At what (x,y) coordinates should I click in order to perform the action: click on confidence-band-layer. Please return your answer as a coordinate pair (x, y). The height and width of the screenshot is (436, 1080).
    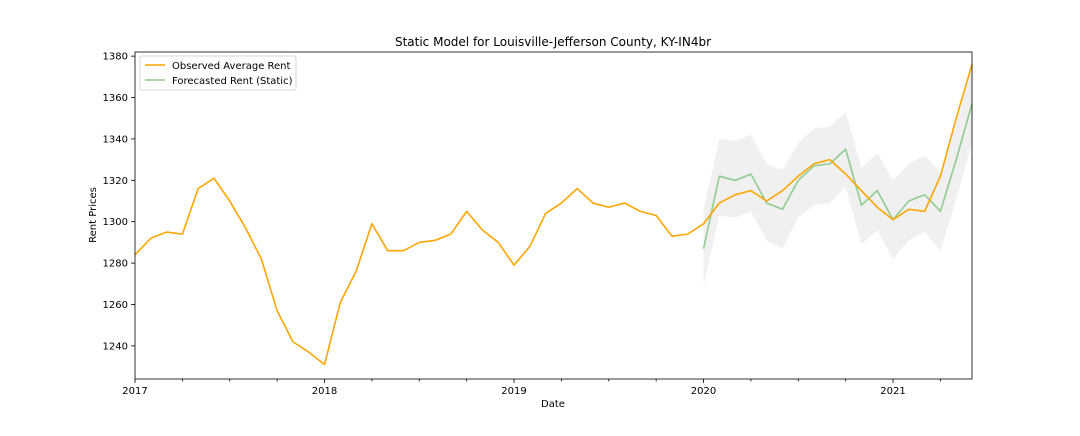
    Looking at the image, I should click on (837, 176).